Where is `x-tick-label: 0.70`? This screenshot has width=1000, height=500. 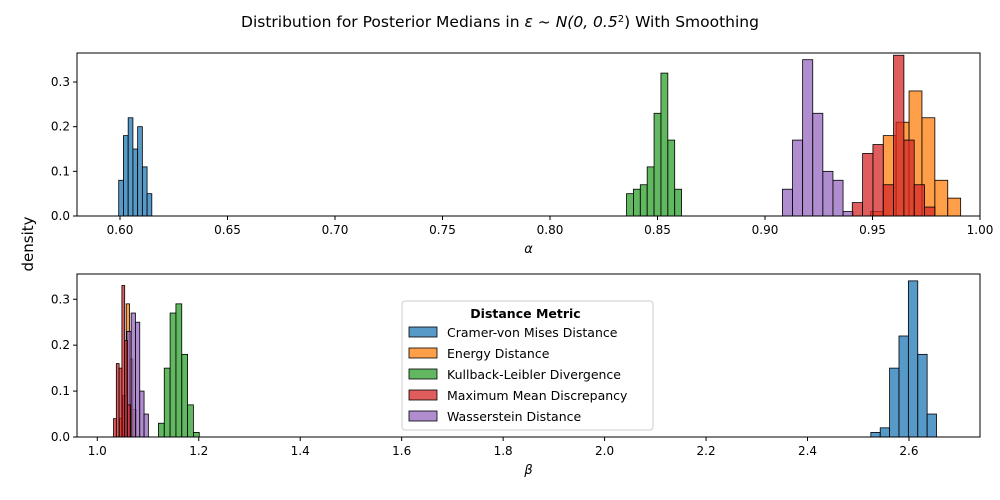
x-tick-label: 0.70 is located at coordinates (335, 230).